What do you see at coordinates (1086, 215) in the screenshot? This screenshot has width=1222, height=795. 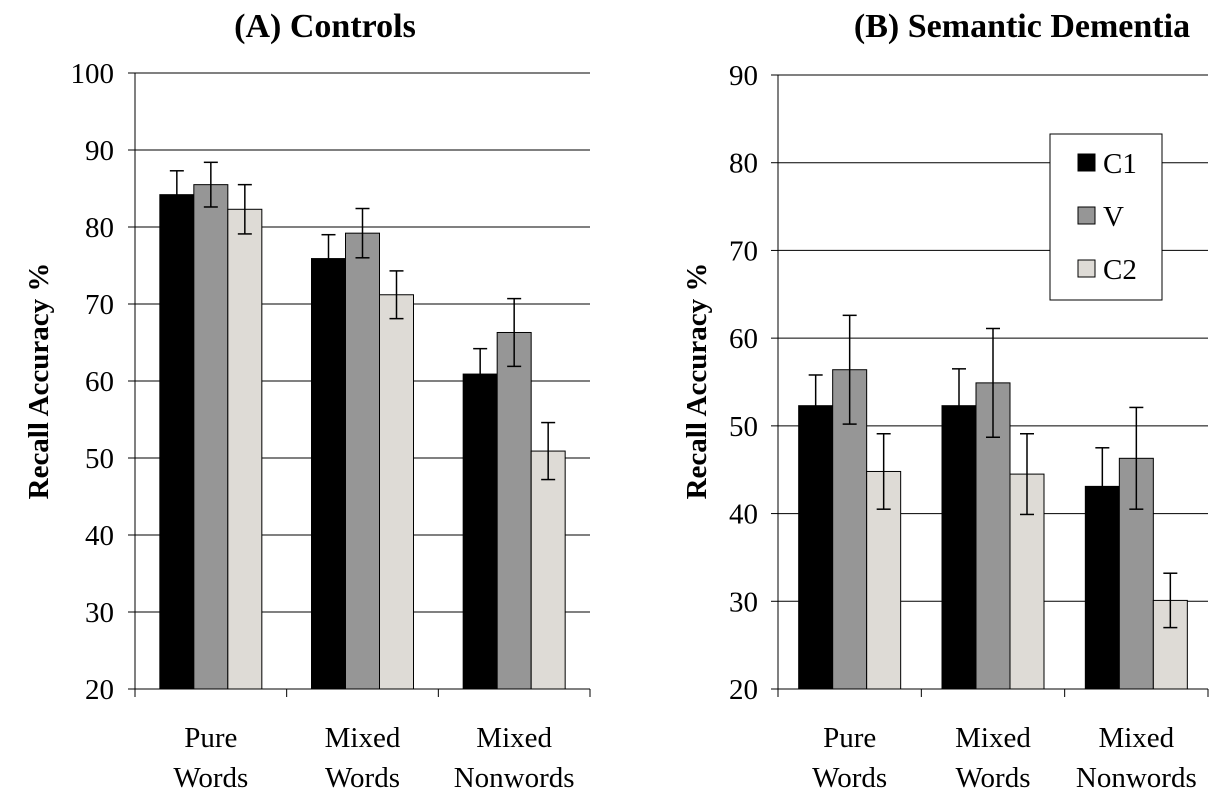 I see `legend-swatch-v` at bounding box center [1086, 215].